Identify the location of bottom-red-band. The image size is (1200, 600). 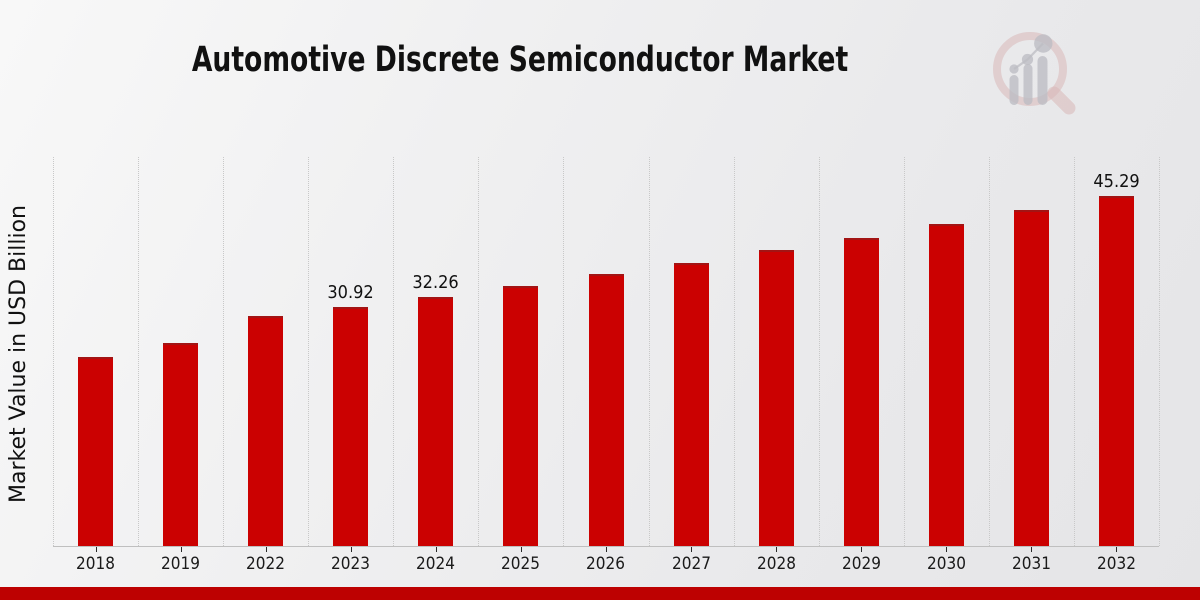
(600, 593).